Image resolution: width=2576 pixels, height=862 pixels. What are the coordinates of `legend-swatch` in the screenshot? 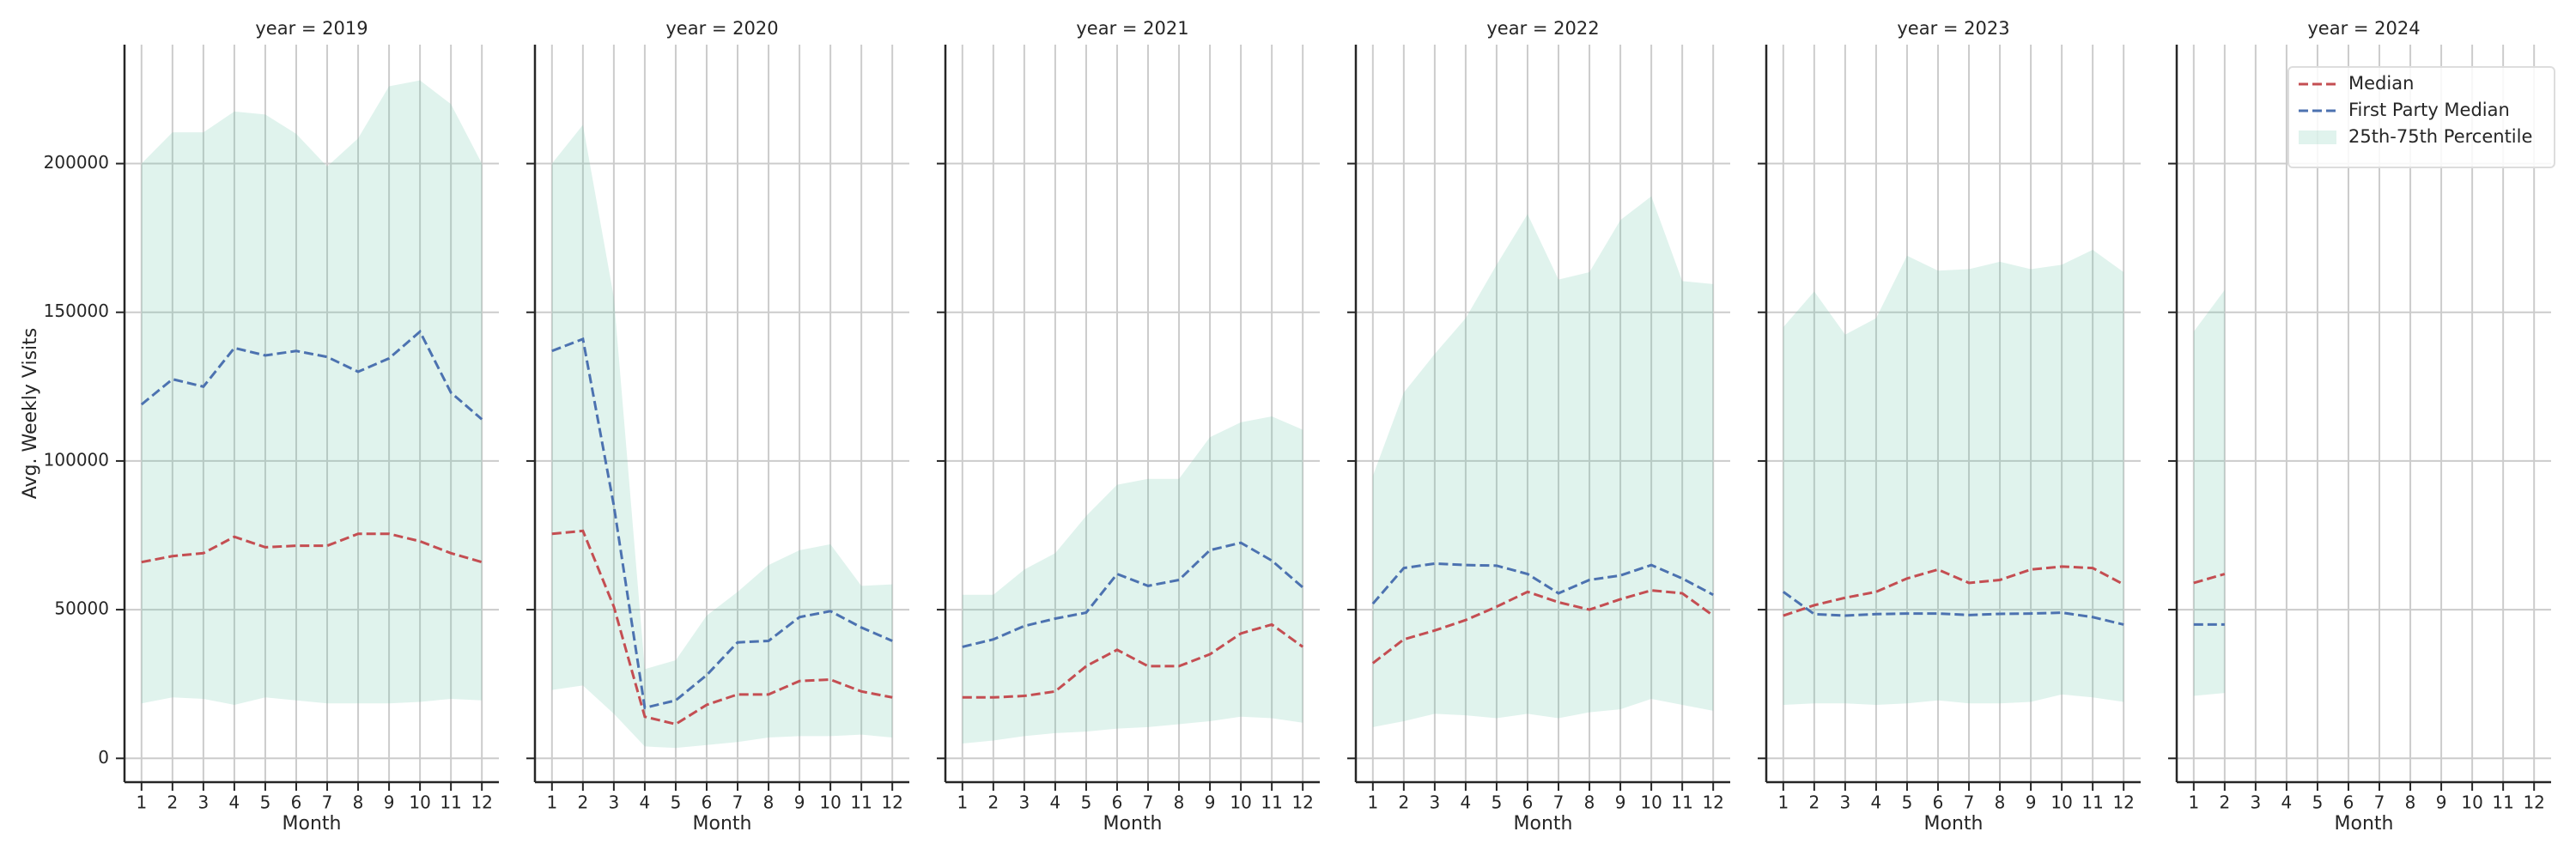 It's located at (2317, 137).